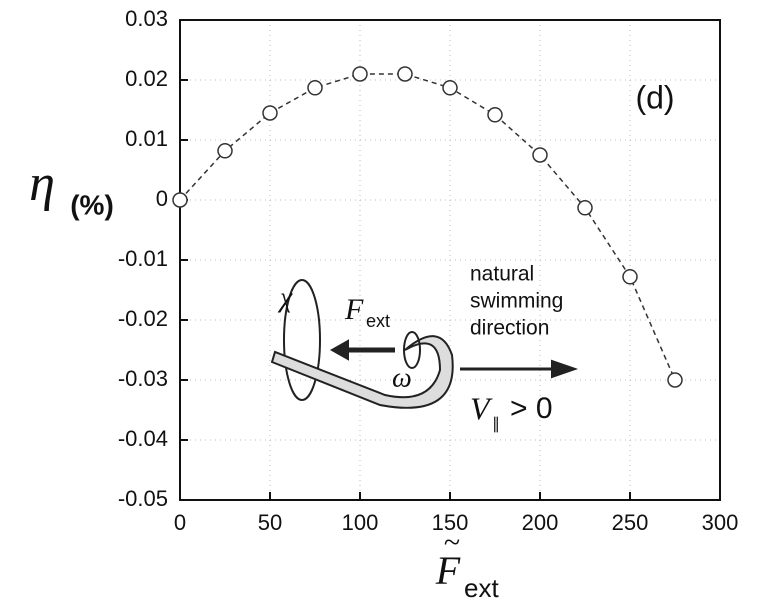 The height and width of the screenshot is (607, 776). What do you see at coordinates (509, 328) in the screenshot?
I see `inset-direction: direction` at bounding box center [509, 328].